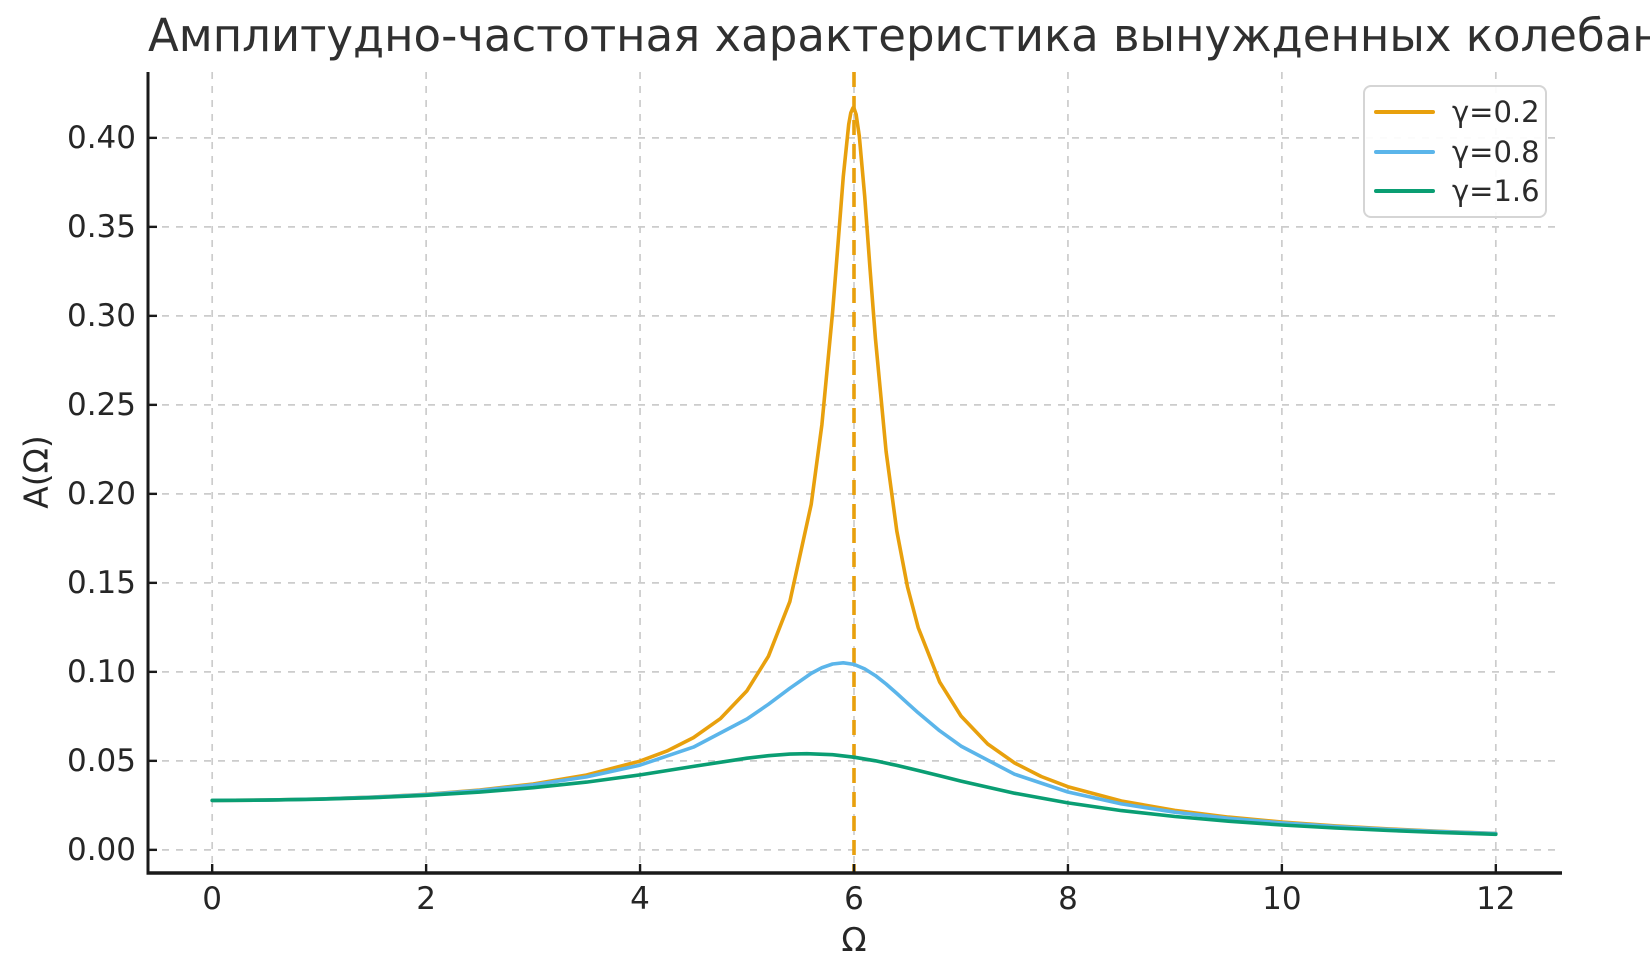 This screenshot has height=980, width=1650. Describe the element at coordinates (101, 404) in the screenshot. I see `y-tick-label: 0.25` at that location.